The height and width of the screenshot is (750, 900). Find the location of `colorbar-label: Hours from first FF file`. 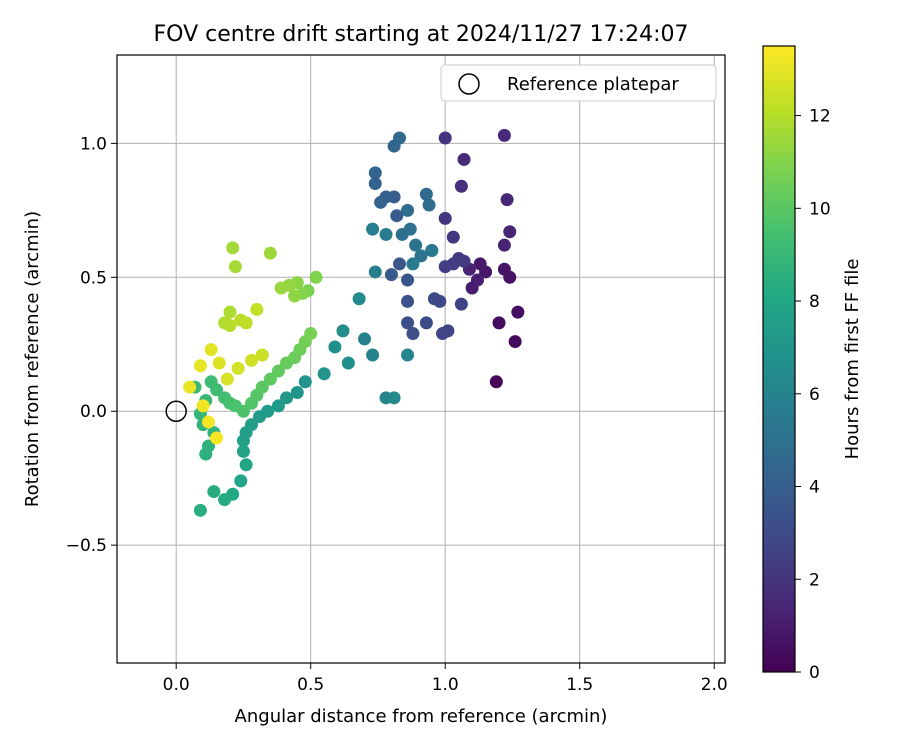

colorbar-label: Hours from first FF file is located at coordinates (852, 359).